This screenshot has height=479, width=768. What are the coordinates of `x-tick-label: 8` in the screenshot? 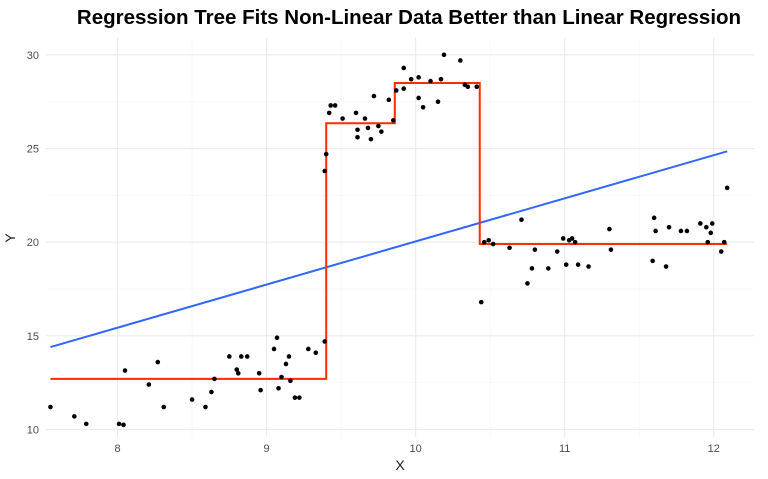 It's located at (117, 449).